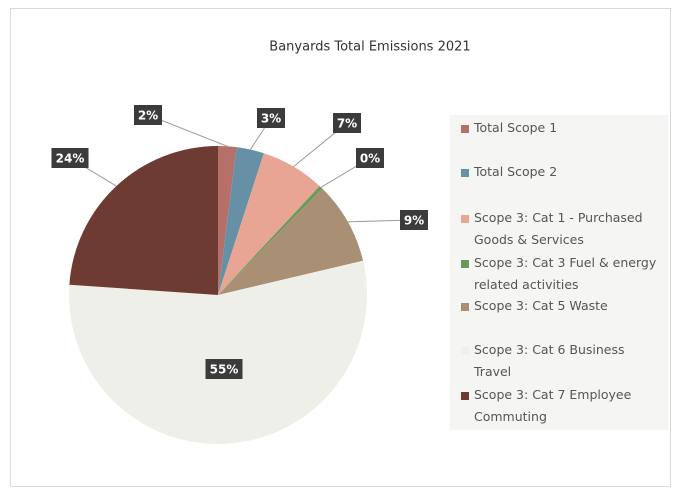 This screenshot has height=488, width=678. I want to click on label-text: 7%, so click(347, 124).